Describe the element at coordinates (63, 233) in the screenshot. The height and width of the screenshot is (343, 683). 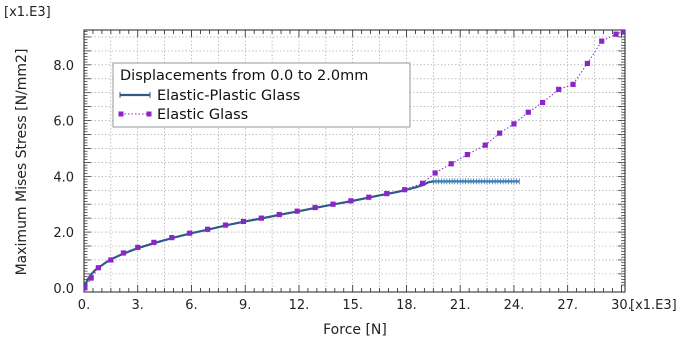
I see `y-tick-label: 2.0` at that location.